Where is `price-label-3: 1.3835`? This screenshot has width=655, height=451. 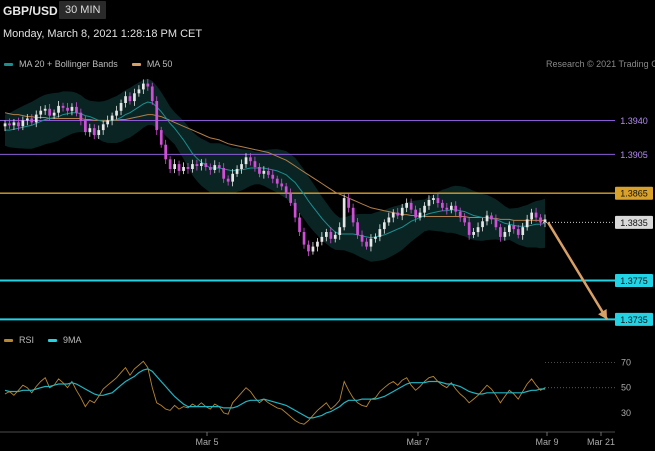
price-label-3: 1.3835 is located at coordinates (634, 222).